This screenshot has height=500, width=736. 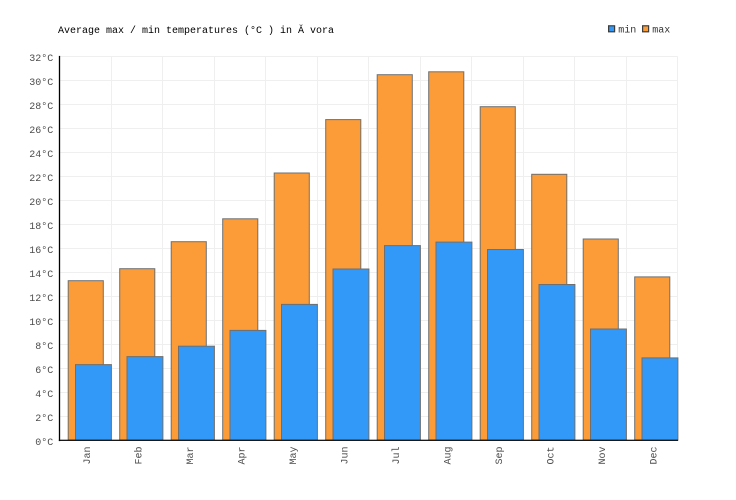 What do you see at coordinates (41, 107) in the screenshot?
I see `svg-text: 28°C` at bounding box center [41, 107].